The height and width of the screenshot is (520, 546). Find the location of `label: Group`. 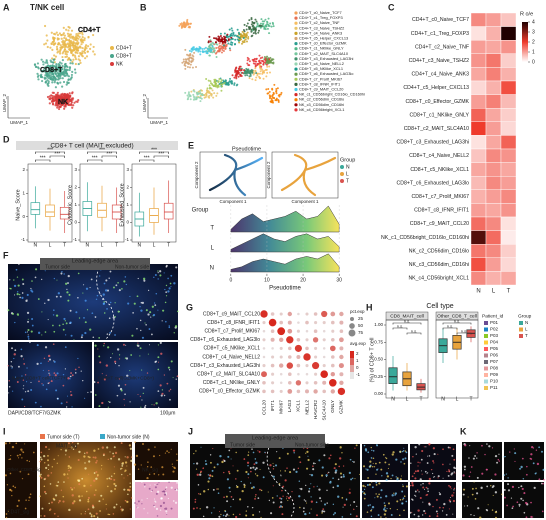

label: Group is located at coordinates (200, 211).